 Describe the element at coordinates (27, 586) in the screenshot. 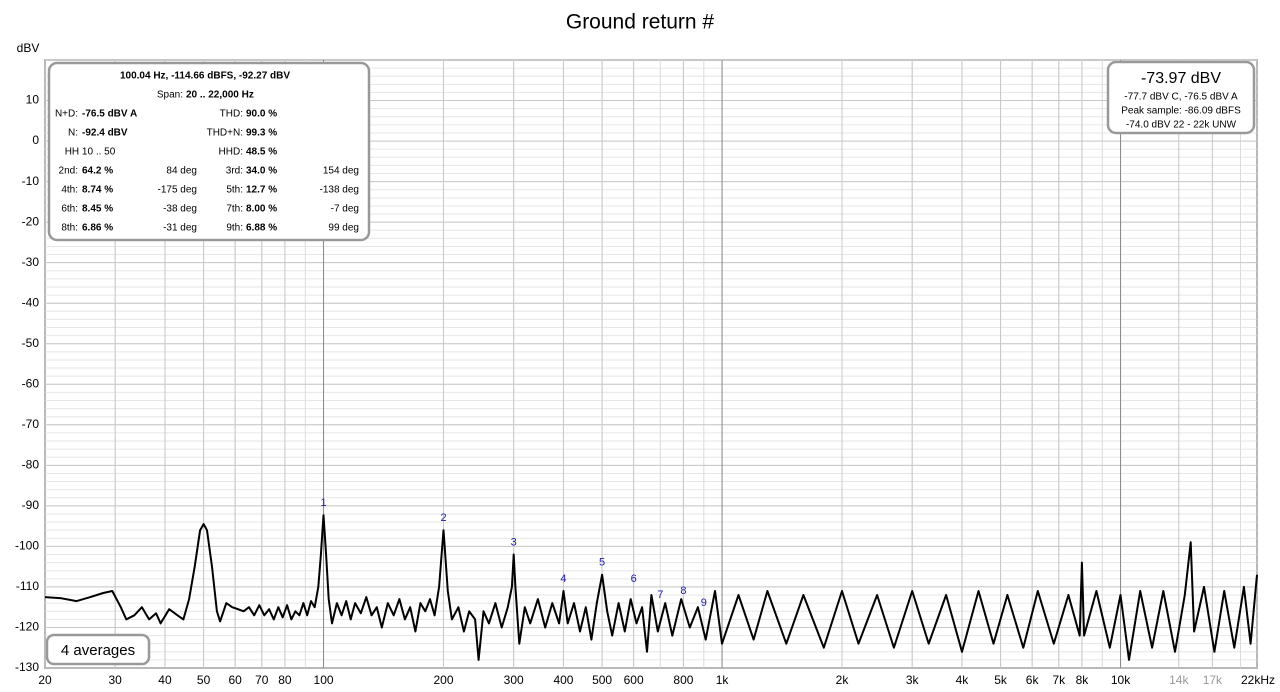

I see `y-tick-label: -110` at that location.